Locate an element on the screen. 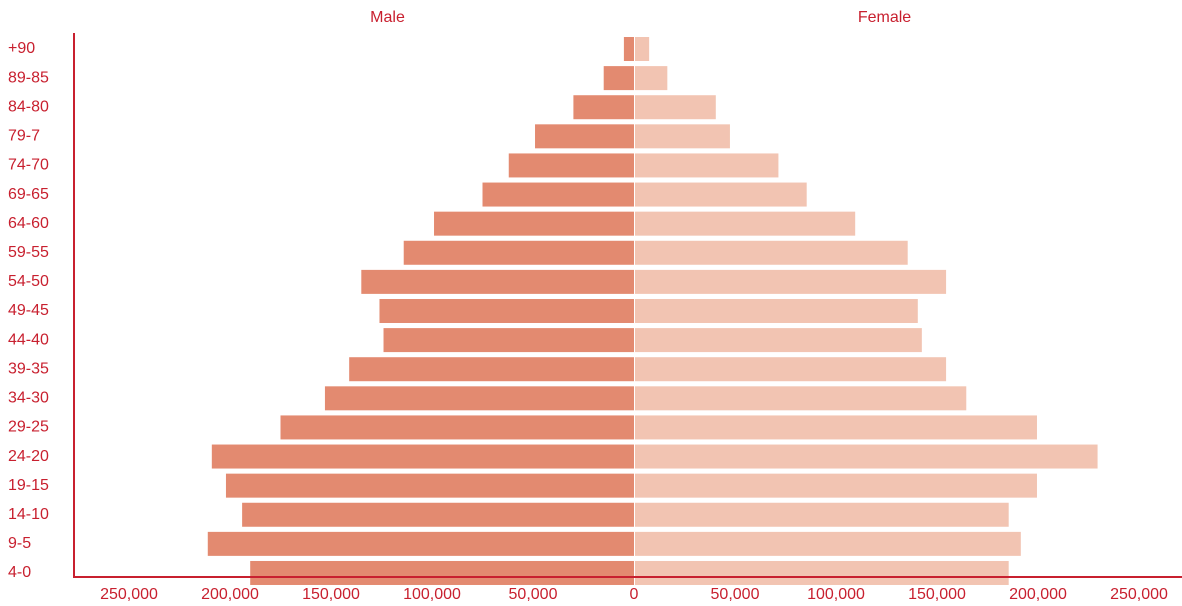 The width and height of the screenshot is (1182, 606). y-tick-label: +90 is located at coordinates (21, 48).